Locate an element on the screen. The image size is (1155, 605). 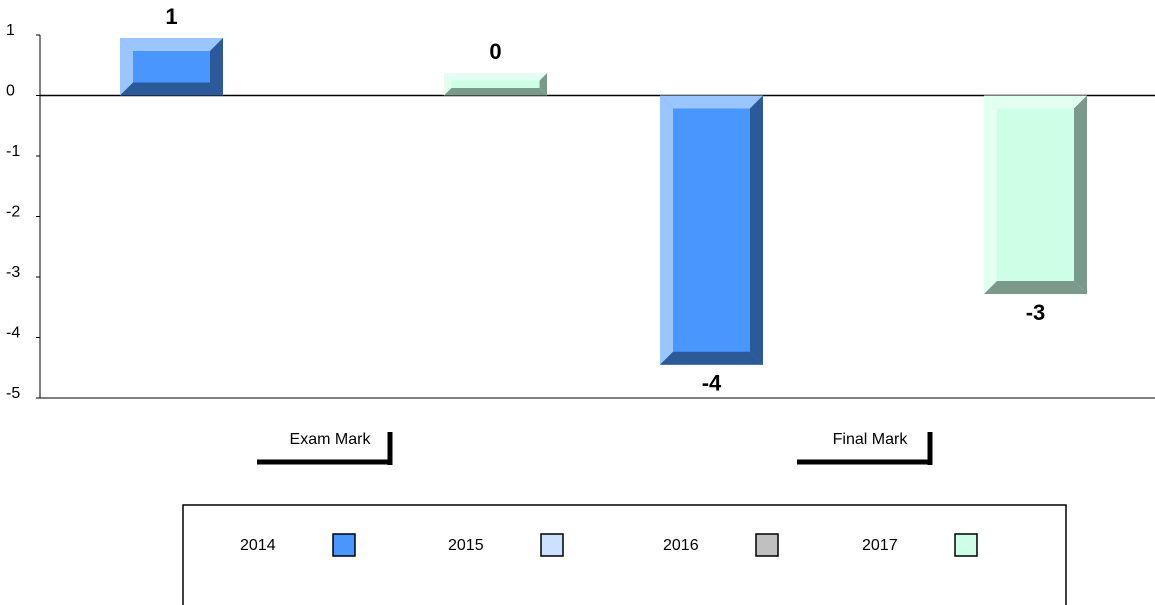
y-tick-label: -5 is located at coordinates (13, 393).